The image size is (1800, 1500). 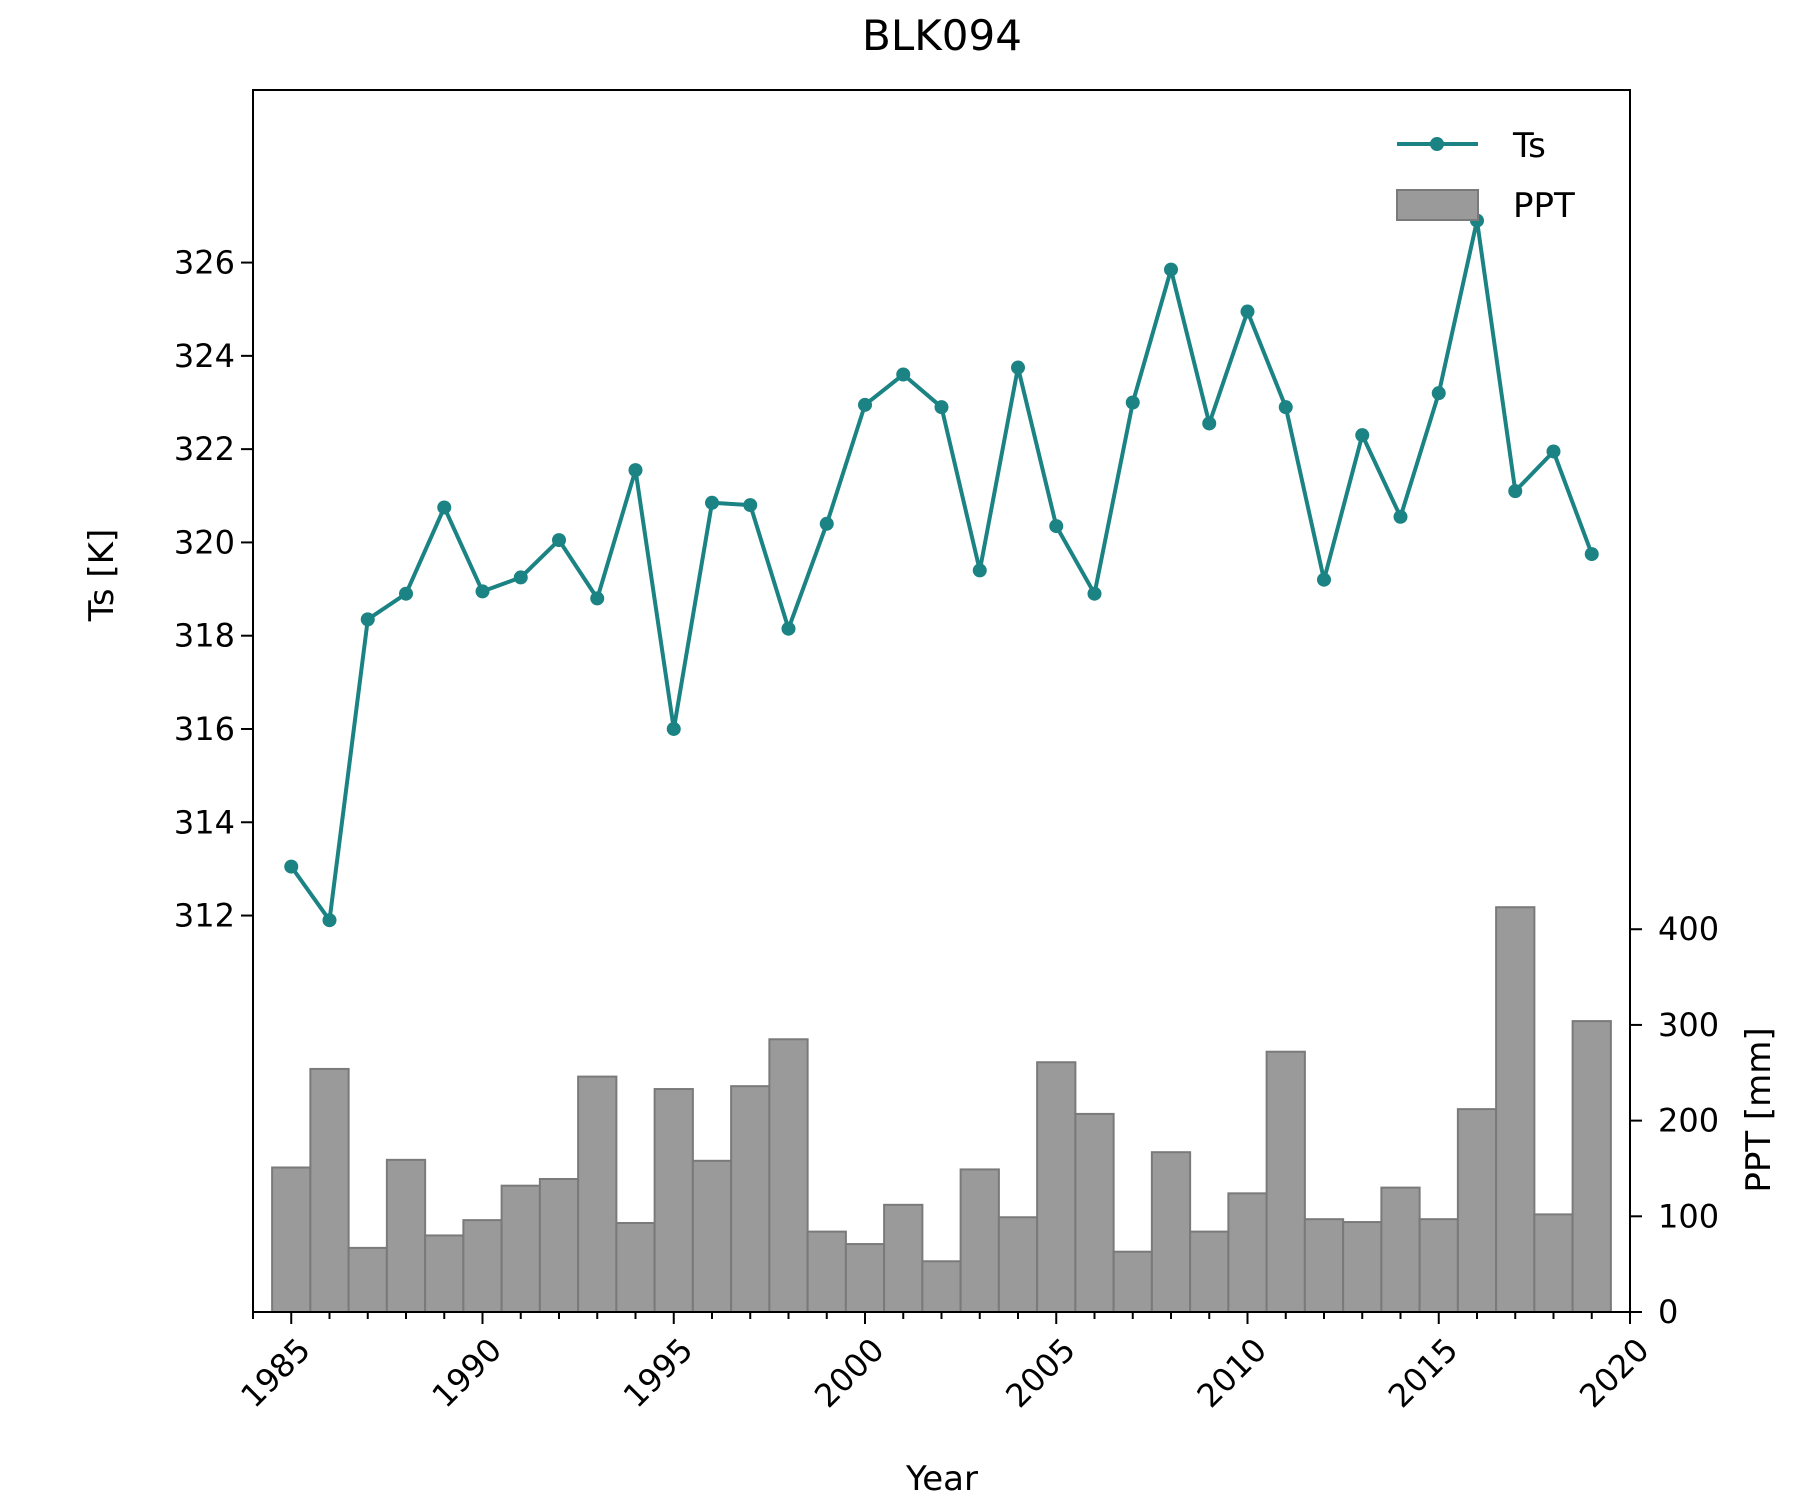 What do you see at coordinates (467, 1373) in the screenshot?
I see `x-tick-label: 1990` at bounding box center [467, 1373].